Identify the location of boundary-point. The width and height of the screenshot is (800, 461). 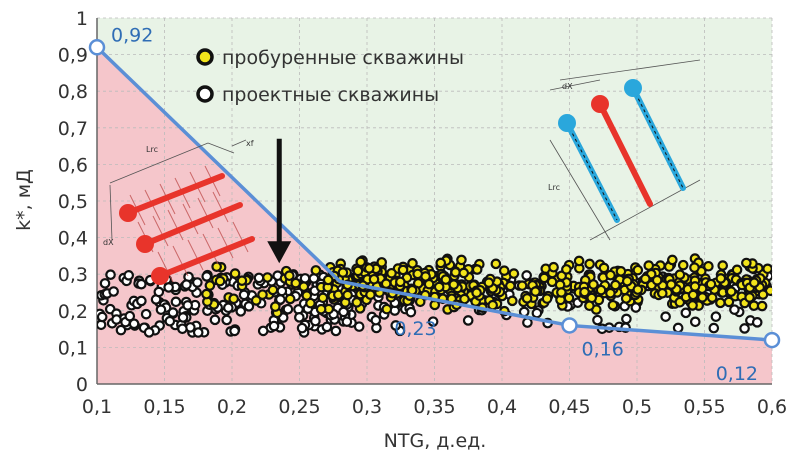
(772, 340).